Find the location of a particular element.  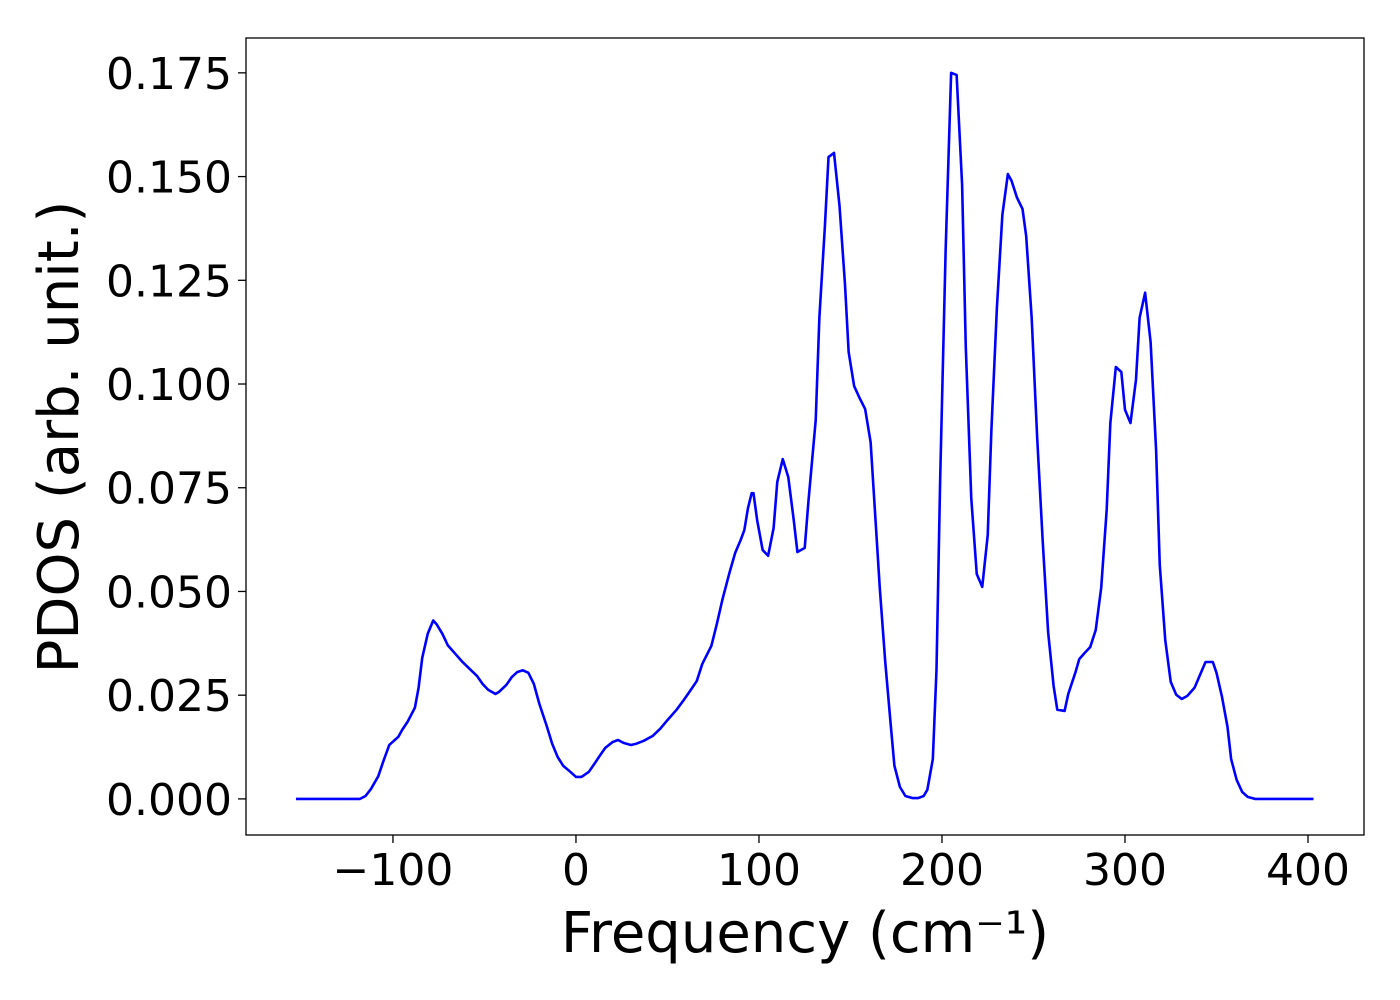

y-tick-label: 0.025 is located at coordinates (169, 696).